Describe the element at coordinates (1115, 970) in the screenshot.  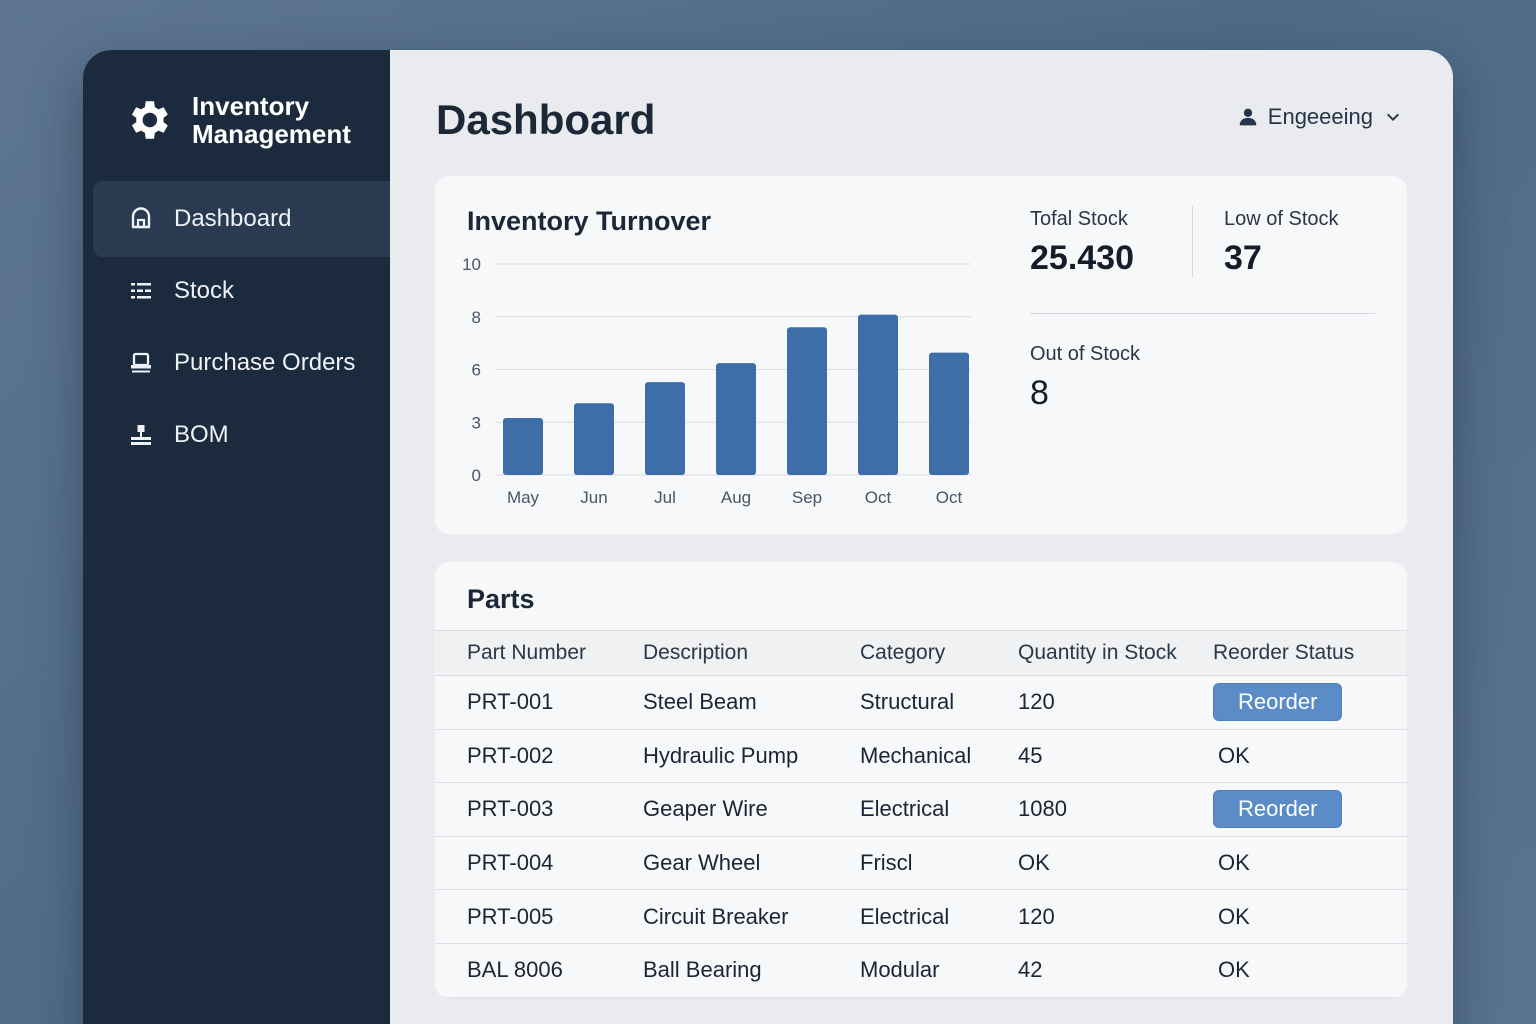
I see `quantity-cell: 42` at that location.